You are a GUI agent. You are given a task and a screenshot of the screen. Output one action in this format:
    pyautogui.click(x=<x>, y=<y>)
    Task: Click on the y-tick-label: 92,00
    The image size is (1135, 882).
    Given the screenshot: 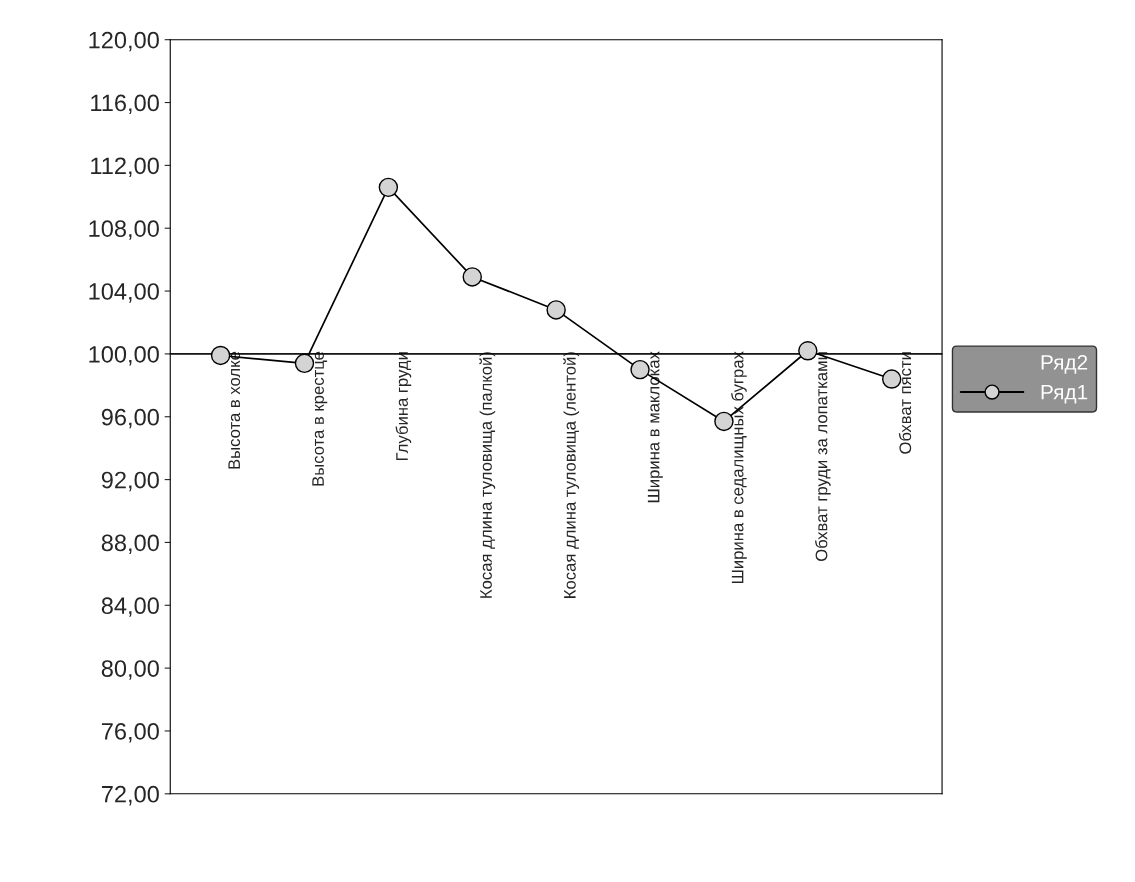 What is the action you would take?
    pyautogui.click(x=130, y=481)
    